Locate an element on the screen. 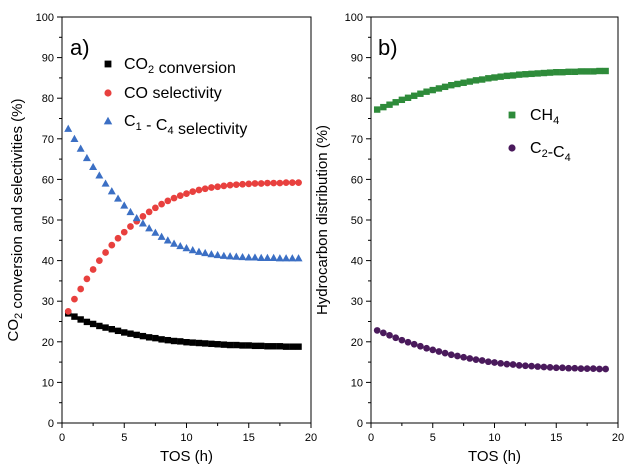  y-tick-label: 100 is located at coordinates (45, 18).